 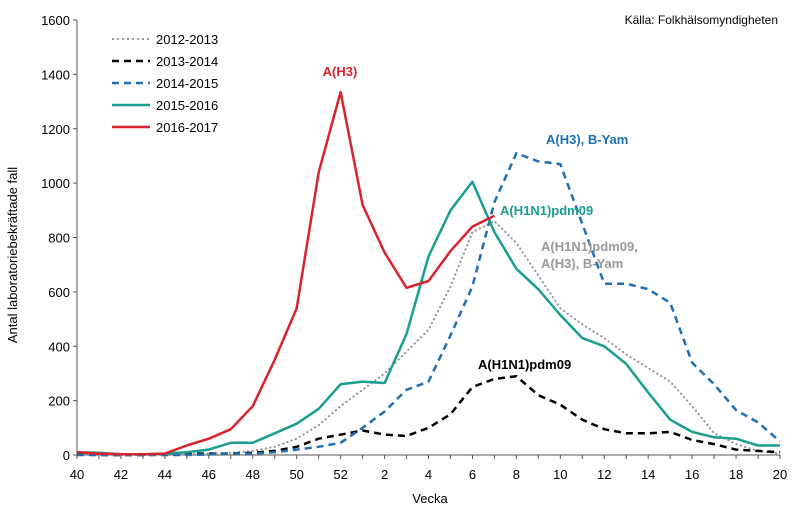 What do you see at coordinates (55, 183) in the screenshot?
I see `y-tick-label: 1000` at bounding box center [55, 183].